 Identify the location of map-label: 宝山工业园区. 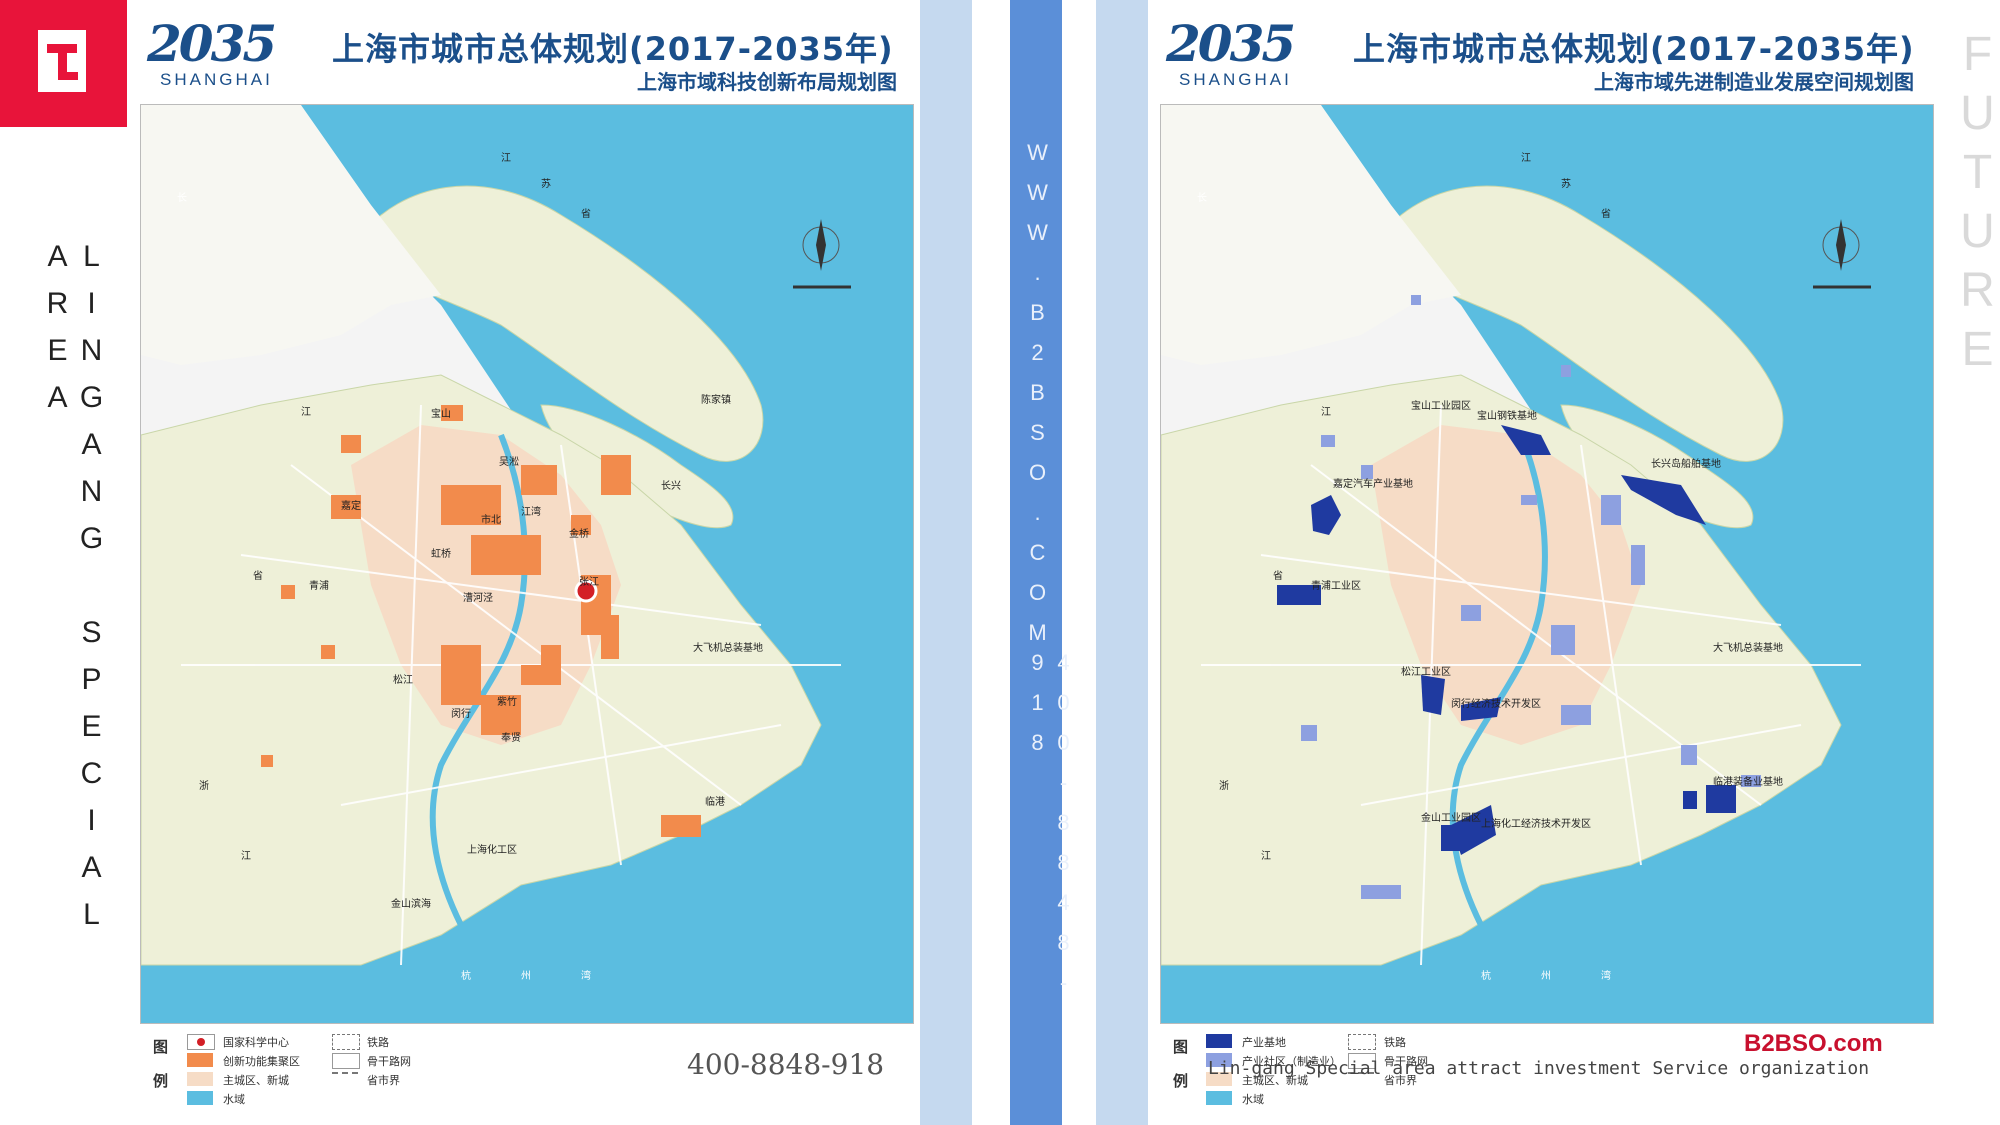
(1441, 406).